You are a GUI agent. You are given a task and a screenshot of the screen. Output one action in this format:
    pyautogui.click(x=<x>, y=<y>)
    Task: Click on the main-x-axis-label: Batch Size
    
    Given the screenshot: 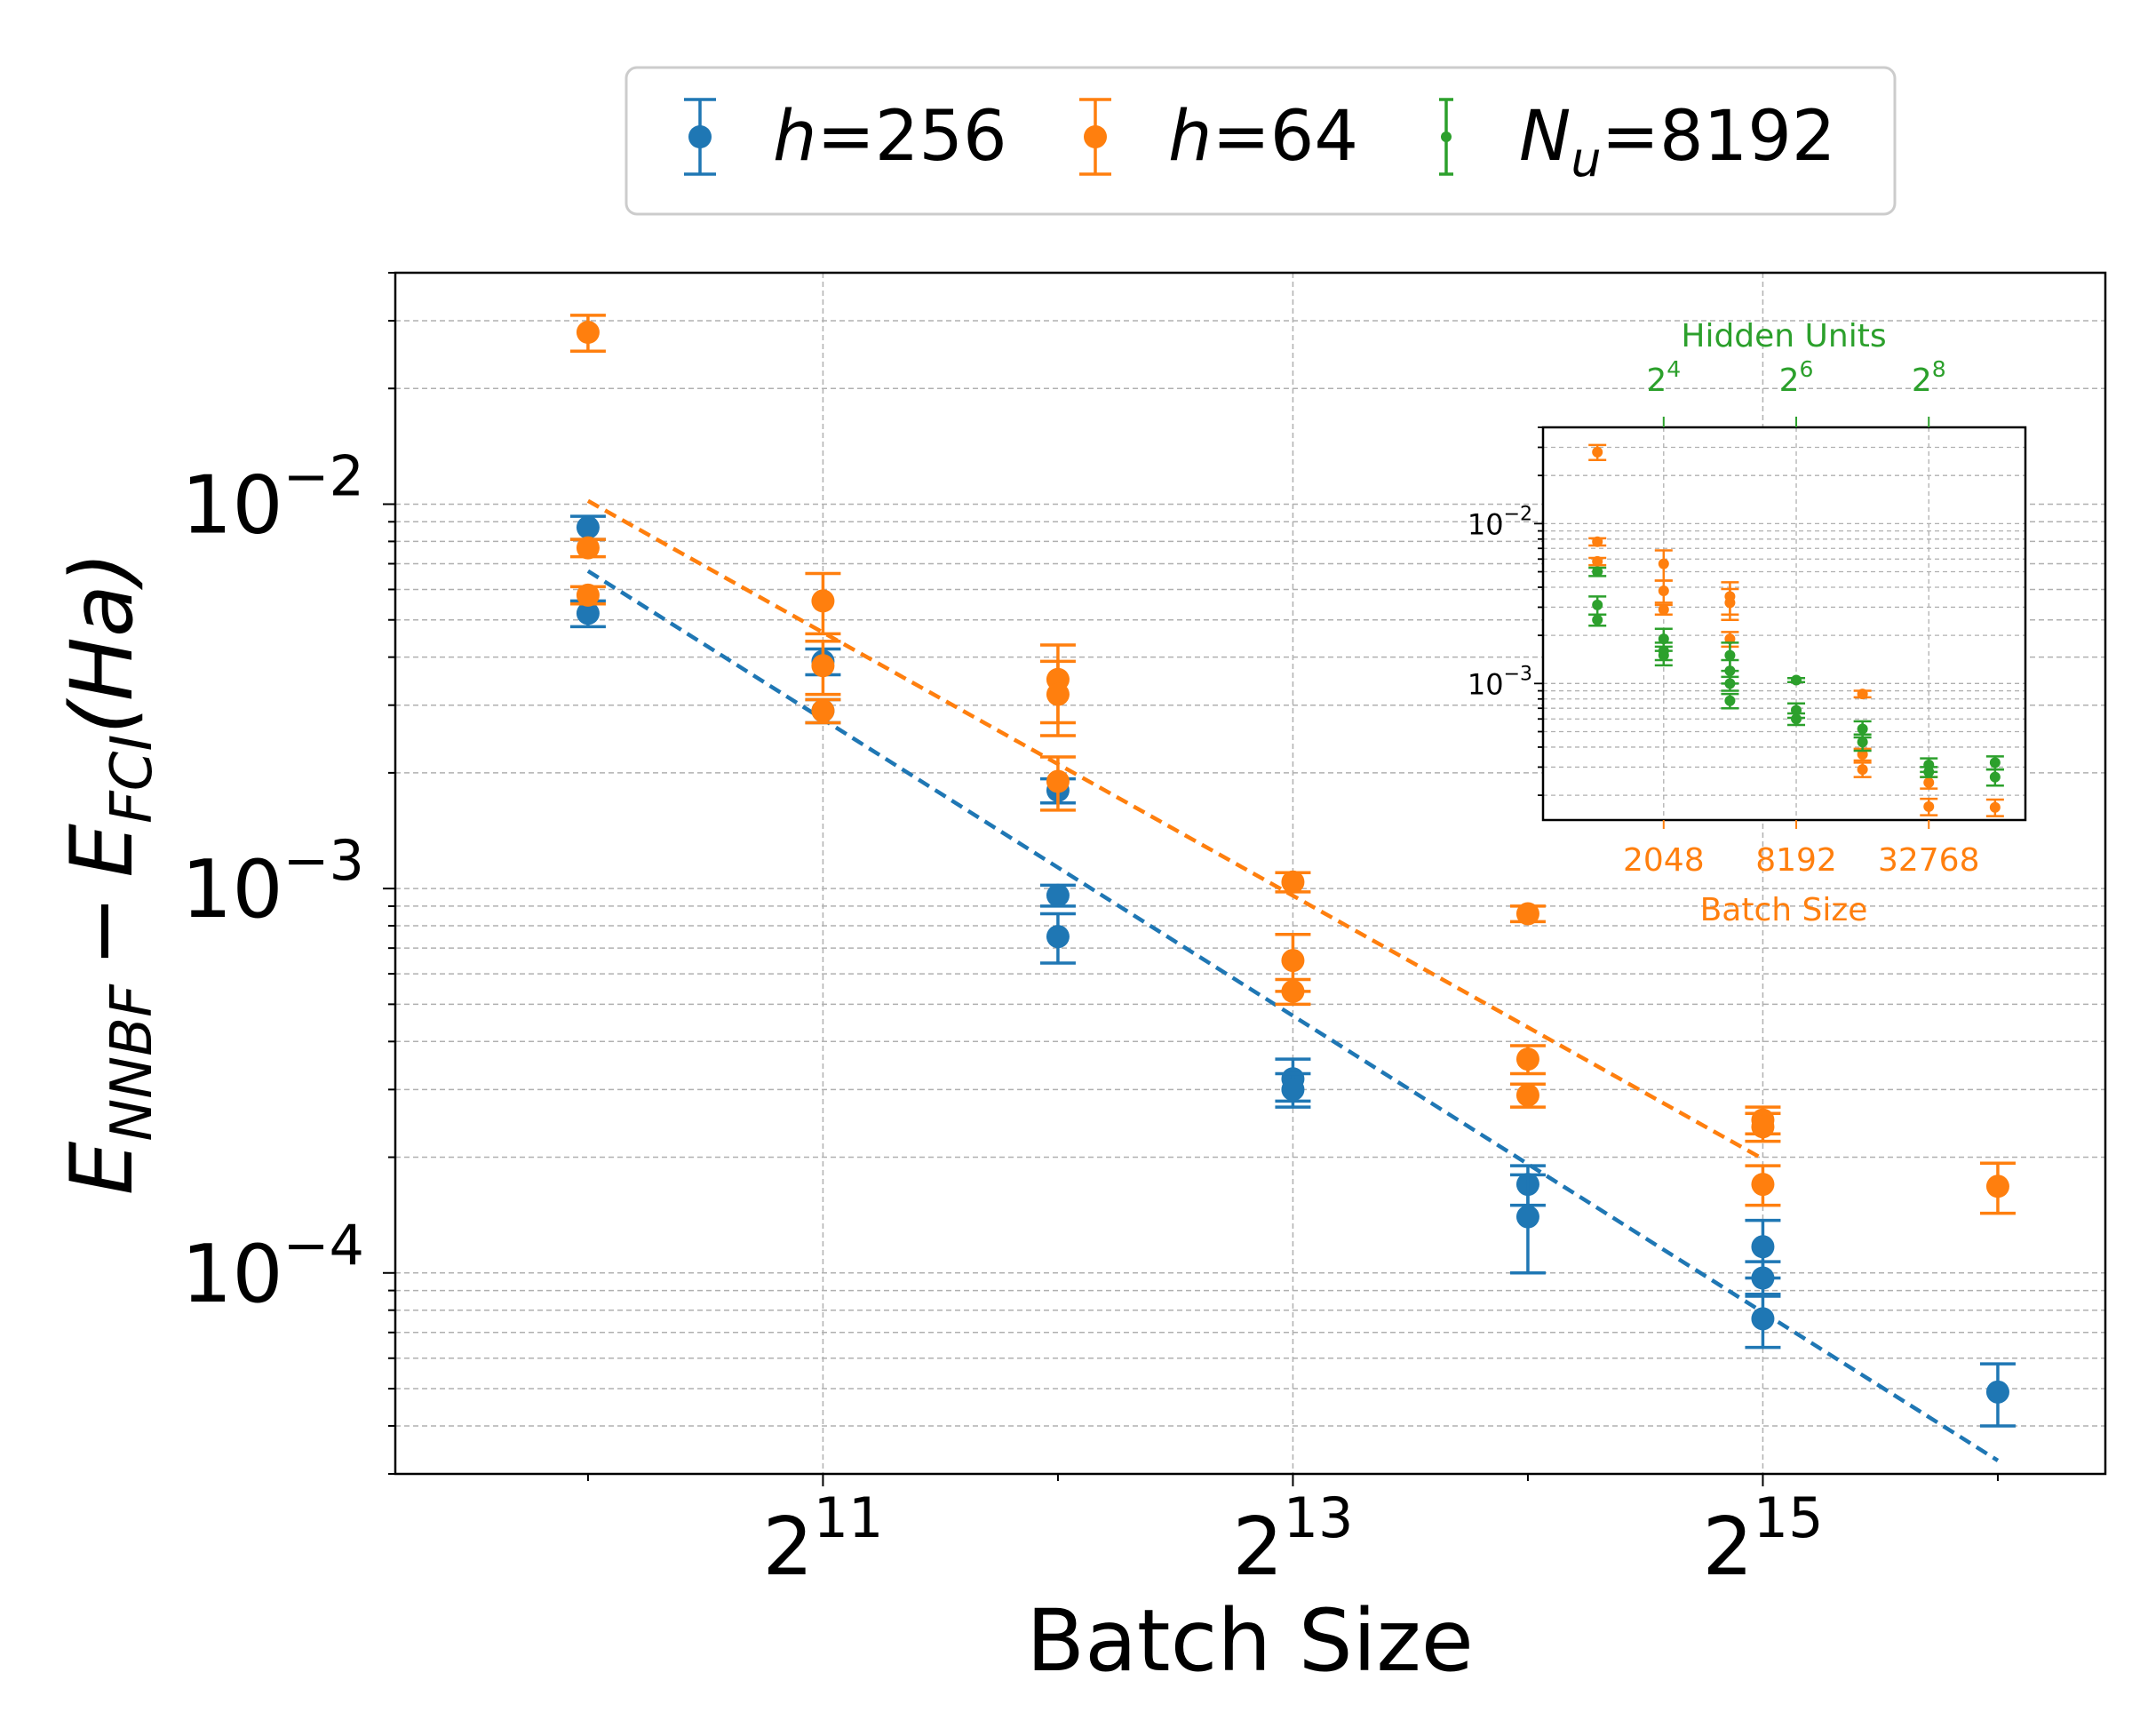 What is the action you would take?
    pyautogui.click(x=1250, y=1641)
    